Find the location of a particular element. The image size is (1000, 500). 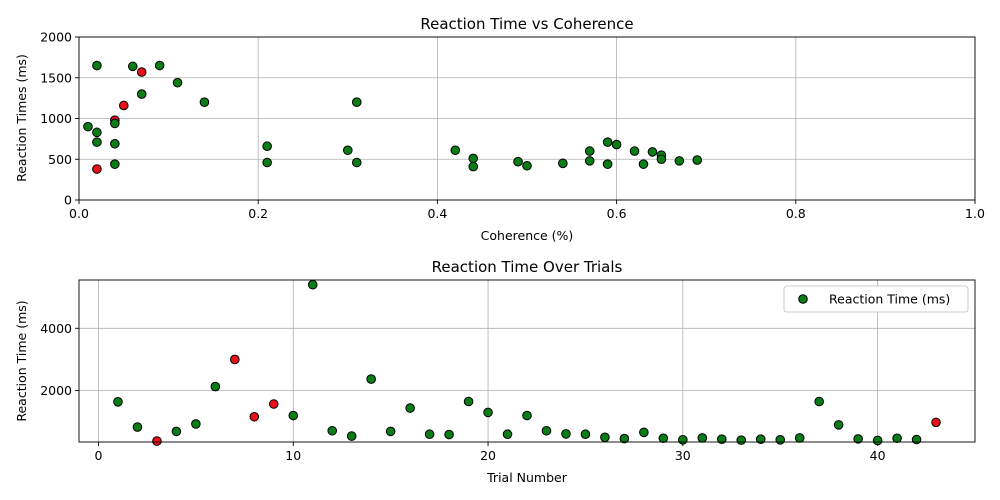

x-axis-label: Coherence (%) is located at coordinates (527, 235).